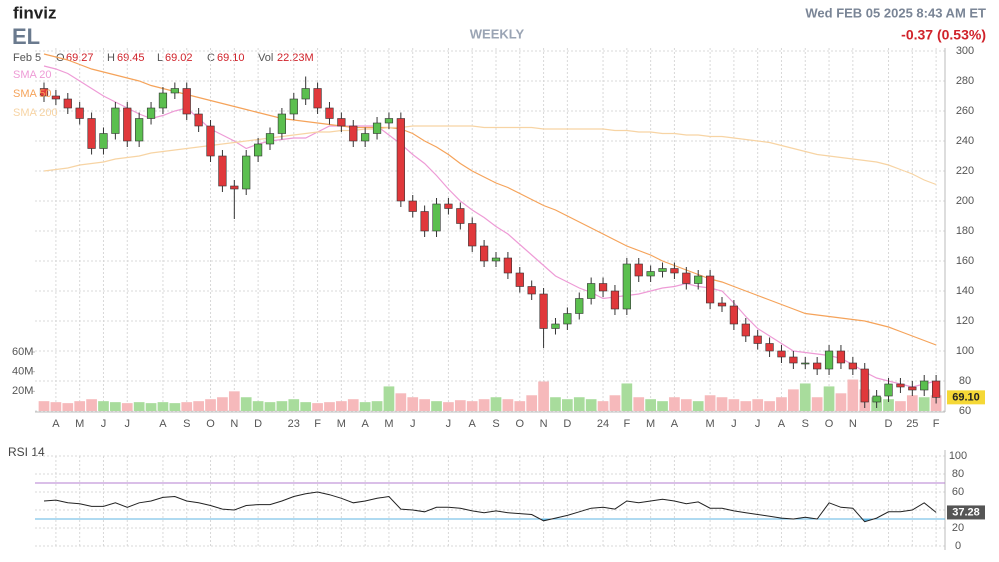 The width and height of the screenshot is (999, 562). I want to click on x-tick-label: 24, so click(603, 424).